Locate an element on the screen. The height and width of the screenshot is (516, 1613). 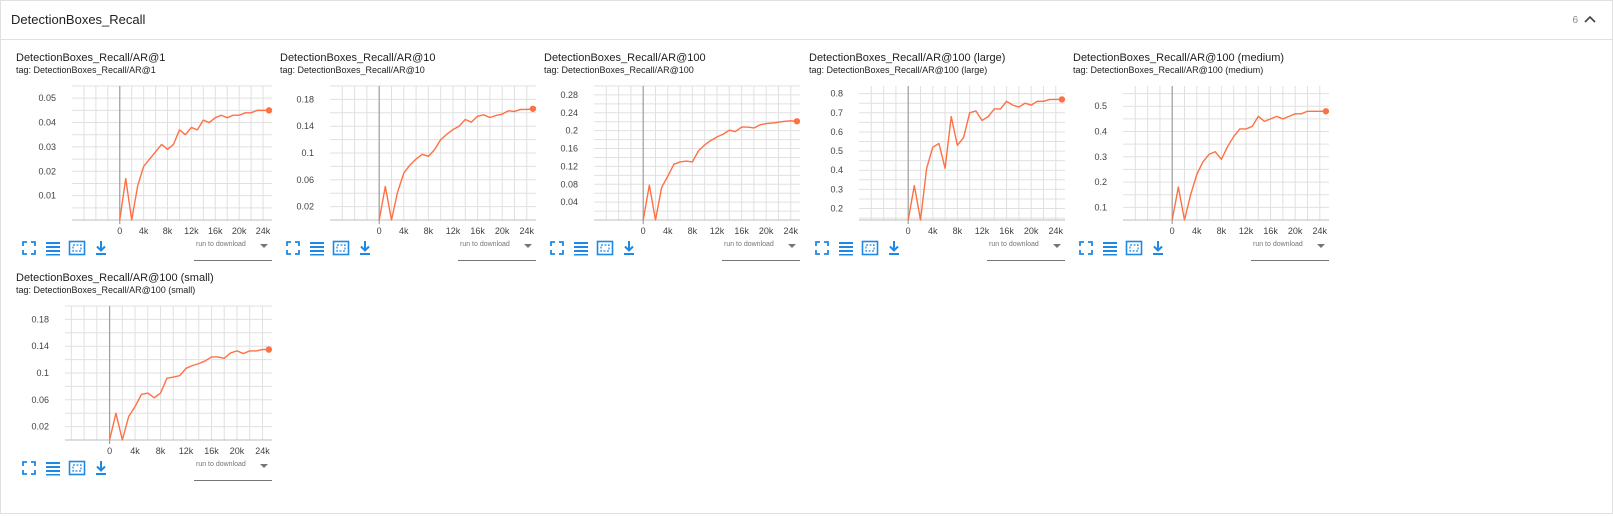
line-chart: 0.01 0.02 0.03 0.04 0.05 0 4k 8k 12k 16k 20k 24k is located at coordinates (148, 158).